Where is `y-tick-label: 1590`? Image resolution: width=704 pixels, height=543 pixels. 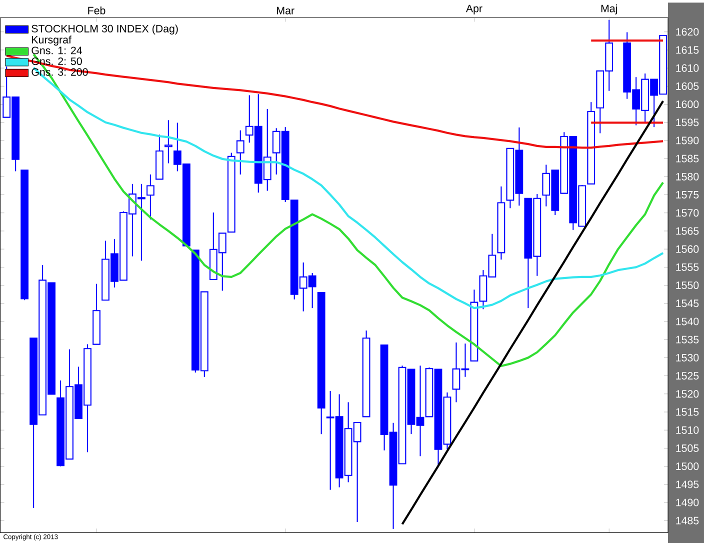 y-tick-label: 1590 is located at coordinates (687, 140).